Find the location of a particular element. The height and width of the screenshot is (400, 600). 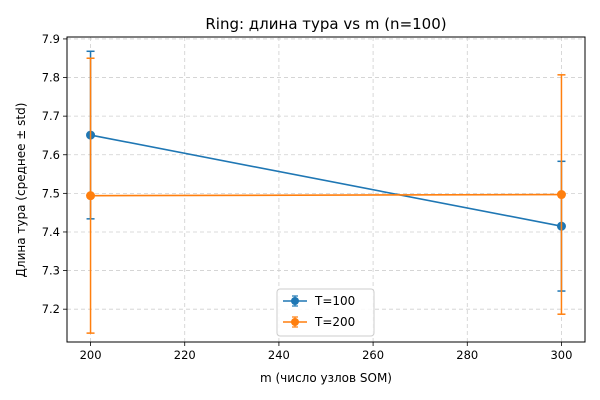

x-axis-label: m (число узлов SOM) is located at coordinates (326, 378).